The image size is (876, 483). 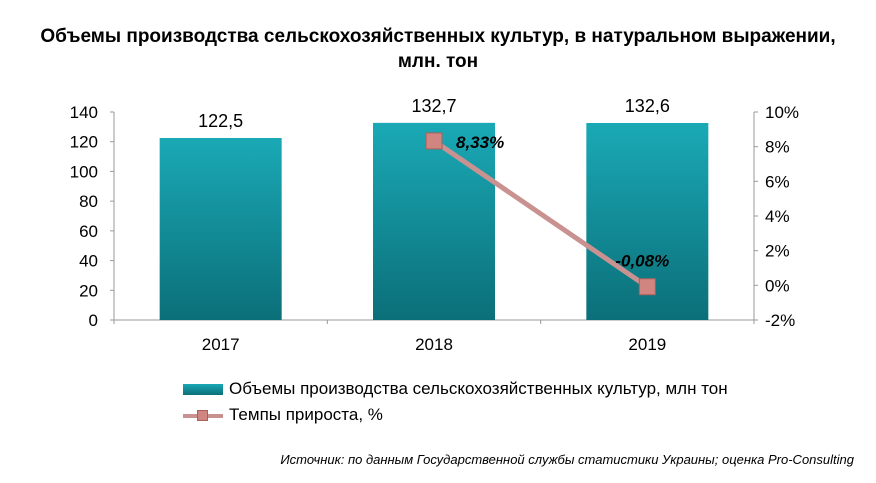 I want to click on y-right-tick-label: 2%, so click(x=777, y=251).